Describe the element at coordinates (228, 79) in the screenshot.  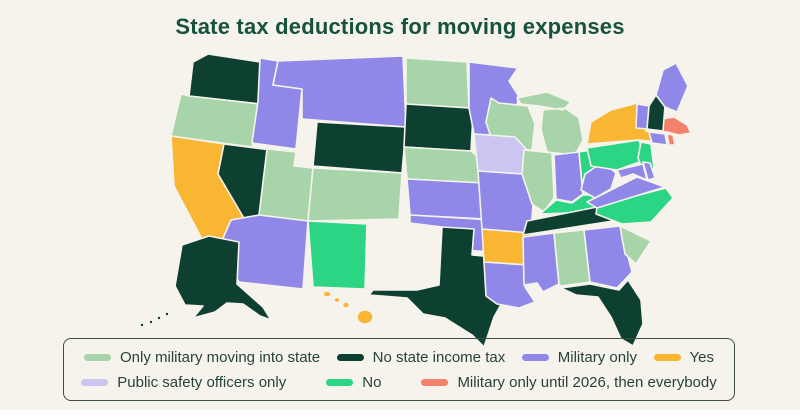
I see `state-wa` at that location.